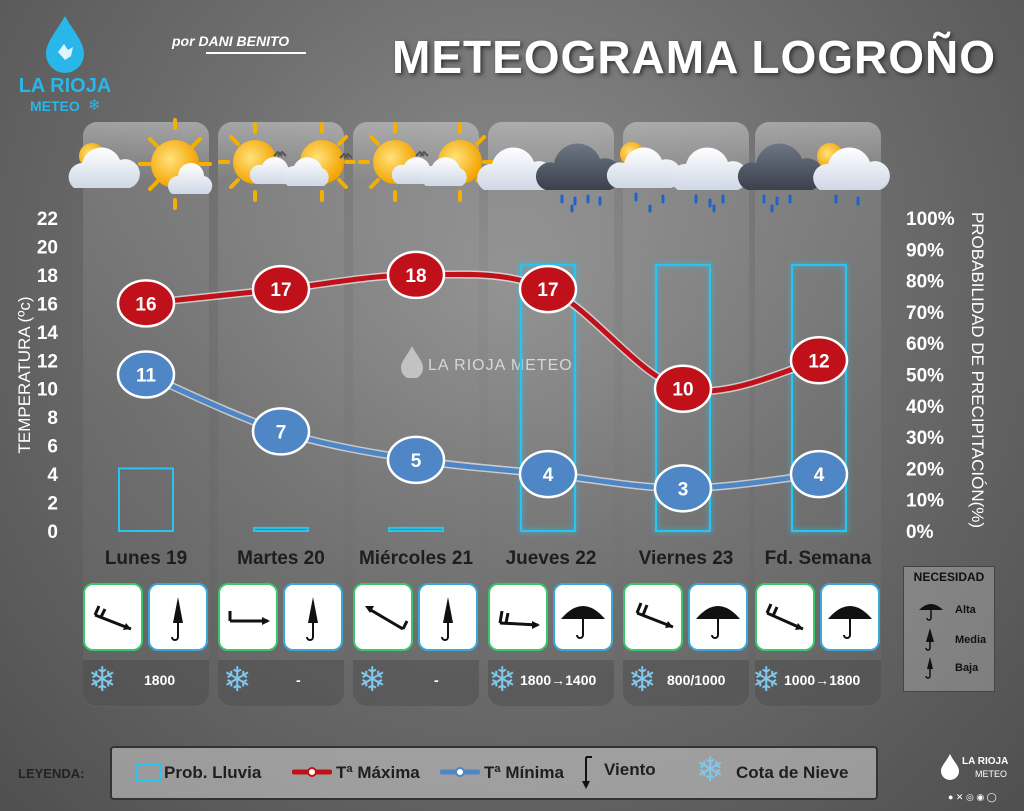  I want to click on y-tick-label: 6, so click(52, 447).